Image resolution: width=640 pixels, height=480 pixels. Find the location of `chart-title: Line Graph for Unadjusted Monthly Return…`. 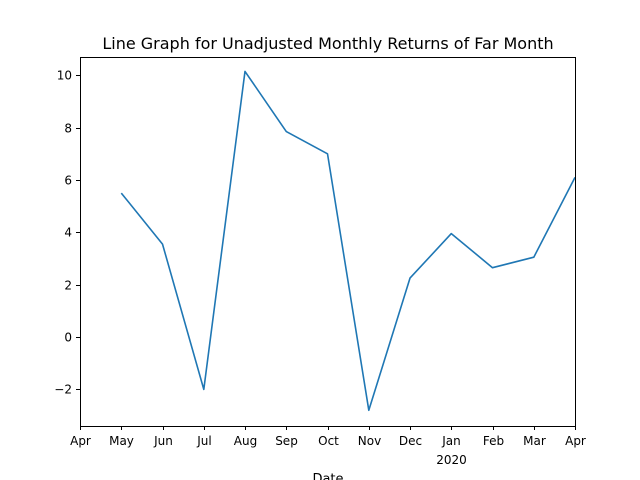

chart-title: Line Graph for Unadjusted Monthly Return… is located at coordinates (327, 43).